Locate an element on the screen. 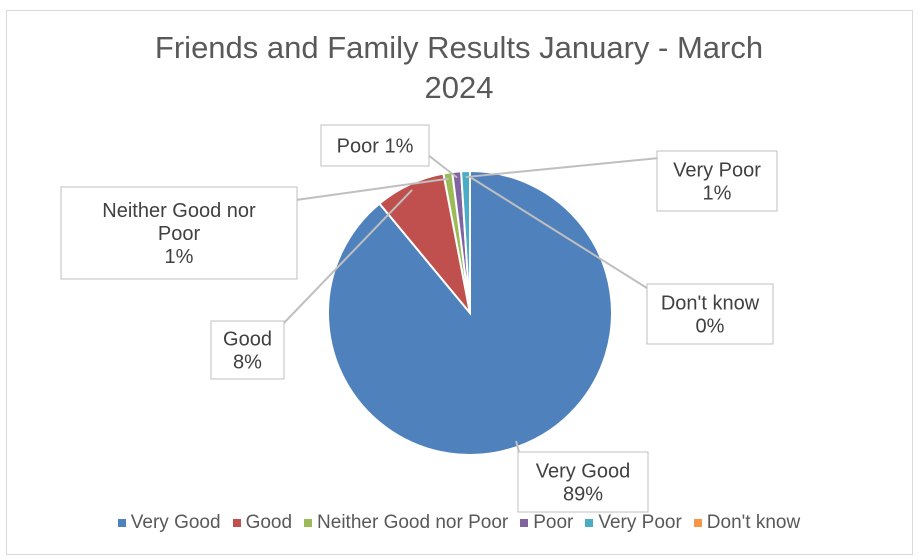 This screenshot has width=918, height=559. data-label-very-good: Very Good 89% is located at coordinates (583, 483).